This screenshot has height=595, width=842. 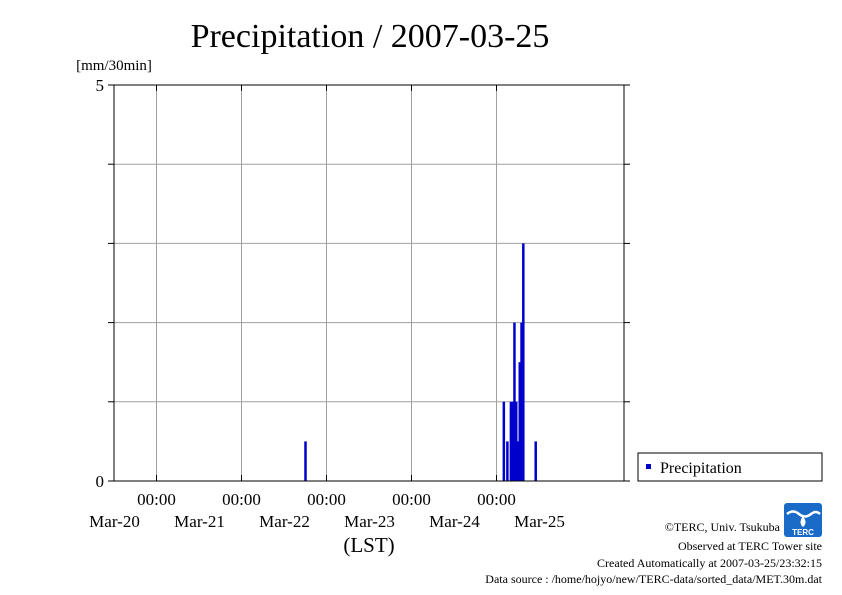 What do you see at coordinates (199, 521) in the screenshot?
I see `x-tick-date-label: Mar-21` at bounding box center [199, 521].